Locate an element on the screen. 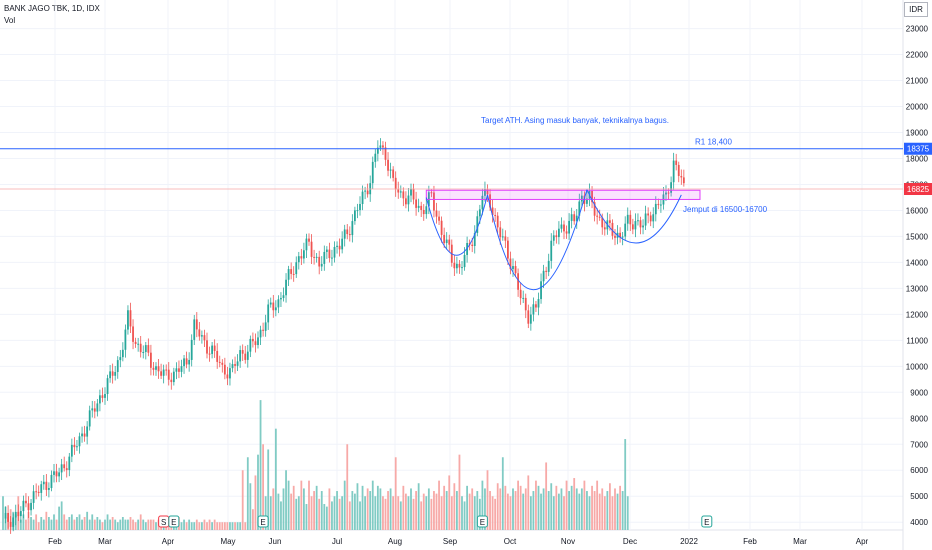  x-tick-label: 2022 is located at coordinates (689, 541).